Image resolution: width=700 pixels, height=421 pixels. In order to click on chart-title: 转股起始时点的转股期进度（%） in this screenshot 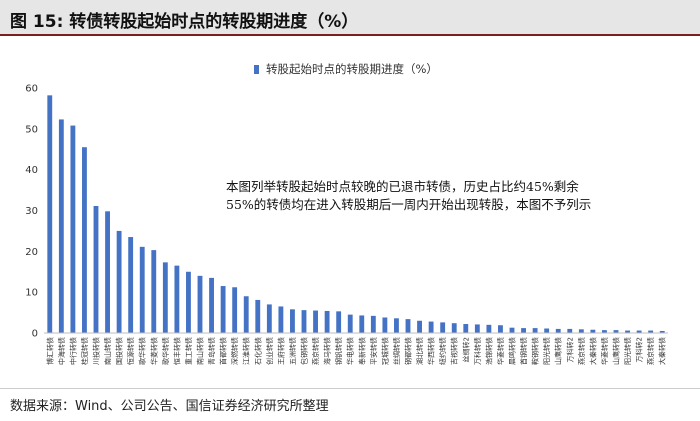, I will do `click(352, 69)`.